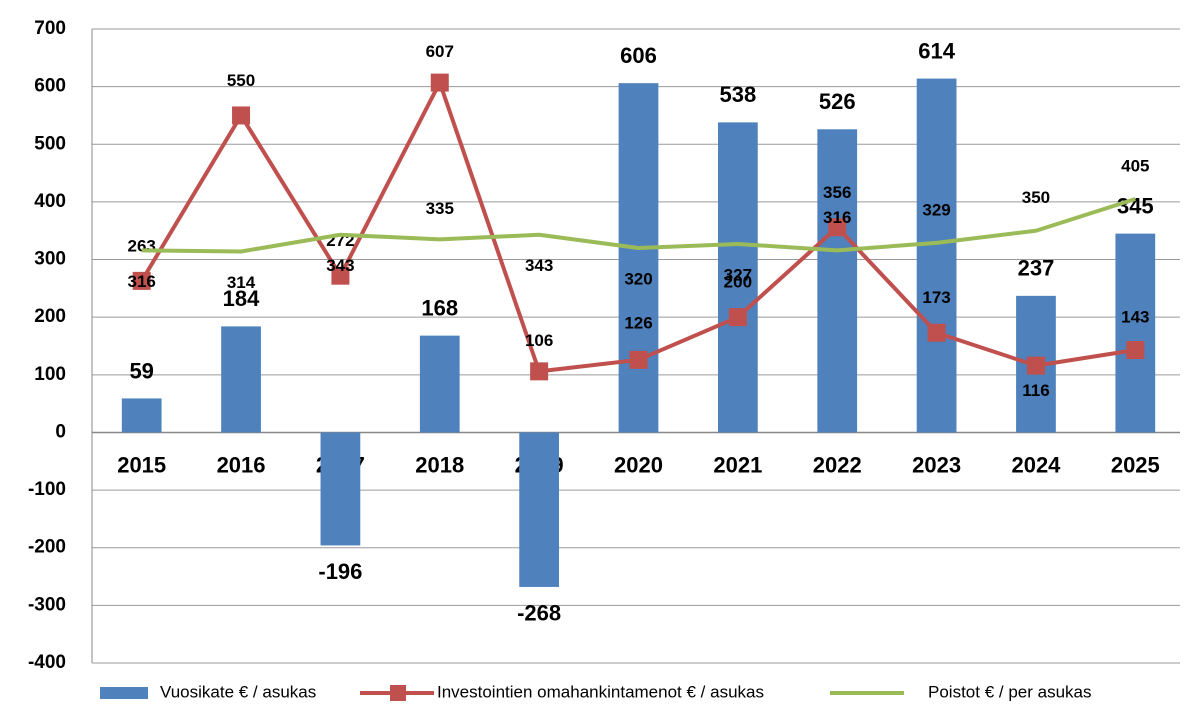 This screenshot has height=705, width=1187. Describe the element at coordinates (1035, 390) in the screenshot. I see `data-label: 116` at that location.